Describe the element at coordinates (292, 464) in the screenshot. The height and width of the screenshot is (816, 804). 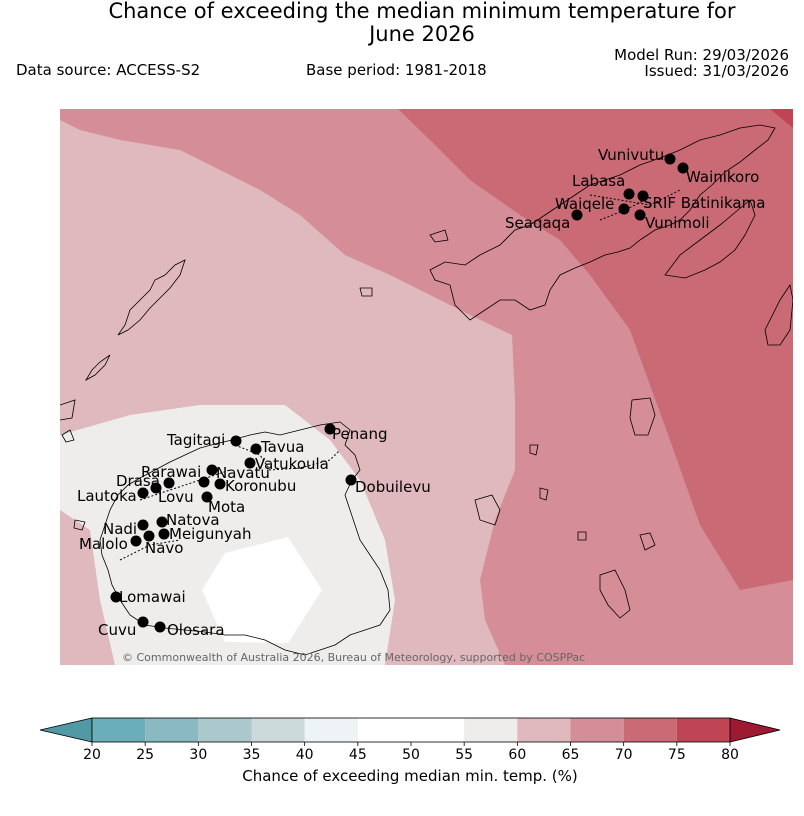
I see `station-label: Vatukoula` at that location.